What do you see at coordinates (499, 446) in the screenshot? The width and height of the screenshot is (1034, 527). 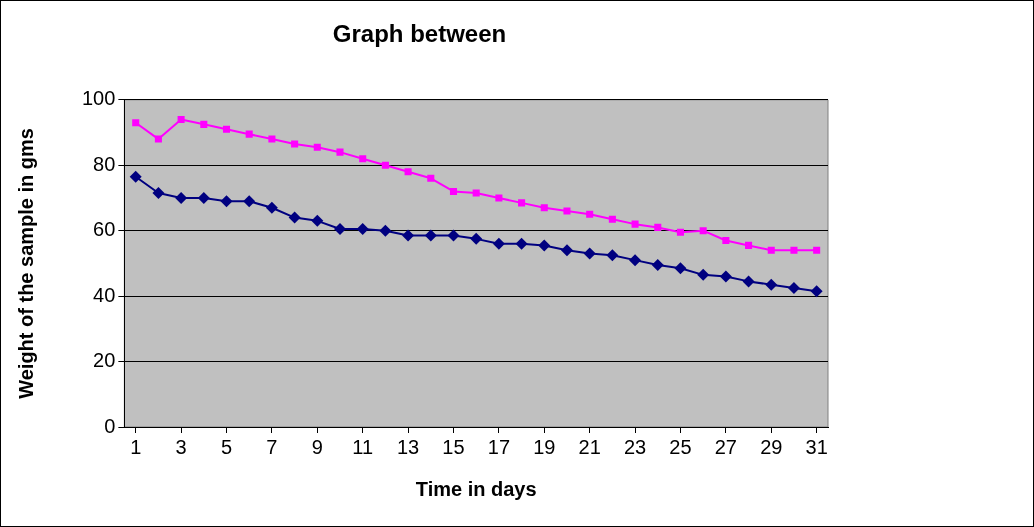 I see `x-tick-label: 17` at bounding box center [499, 446].